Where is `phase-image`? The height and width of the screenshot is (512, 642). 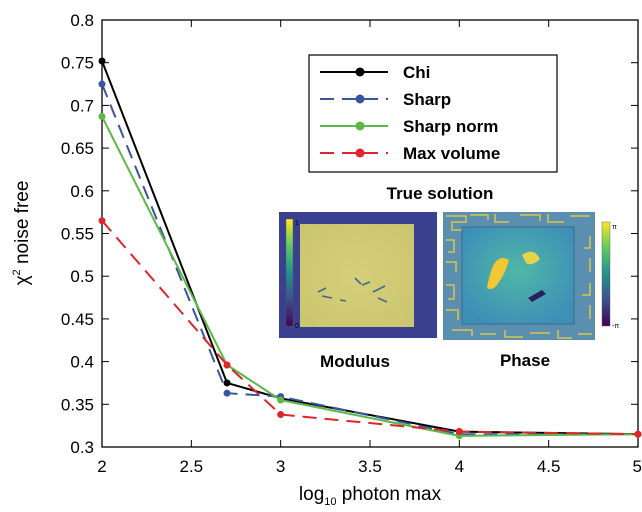 phase-image is located at coordinates (518, 275).